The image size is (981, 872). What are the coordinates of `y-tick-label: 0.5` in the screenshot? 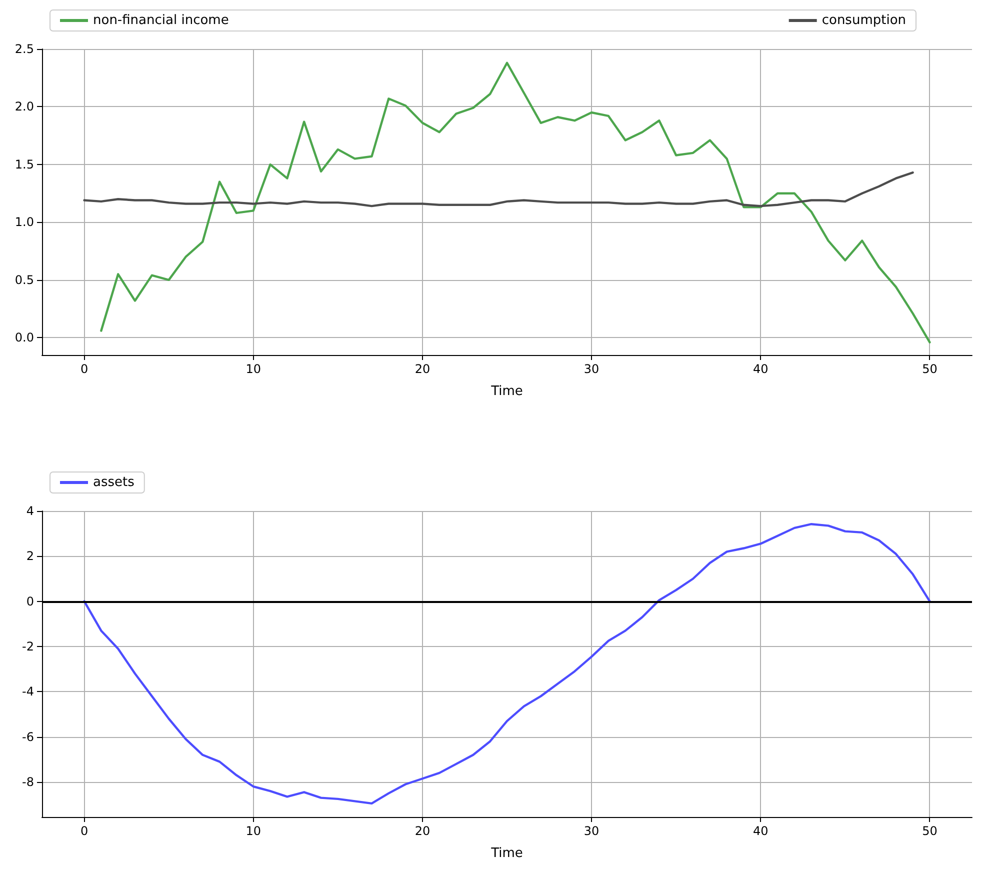 It's located at (24, 279).